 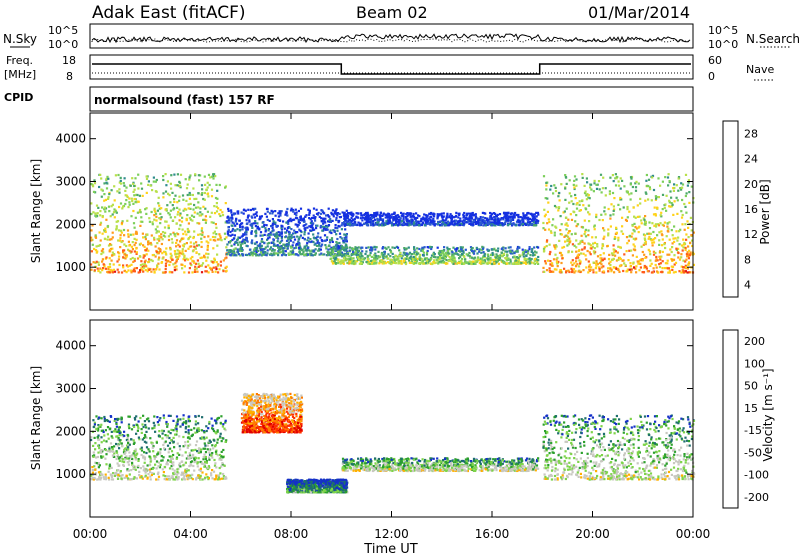 I want to click on freq-trace, so click(x=391, y=69).